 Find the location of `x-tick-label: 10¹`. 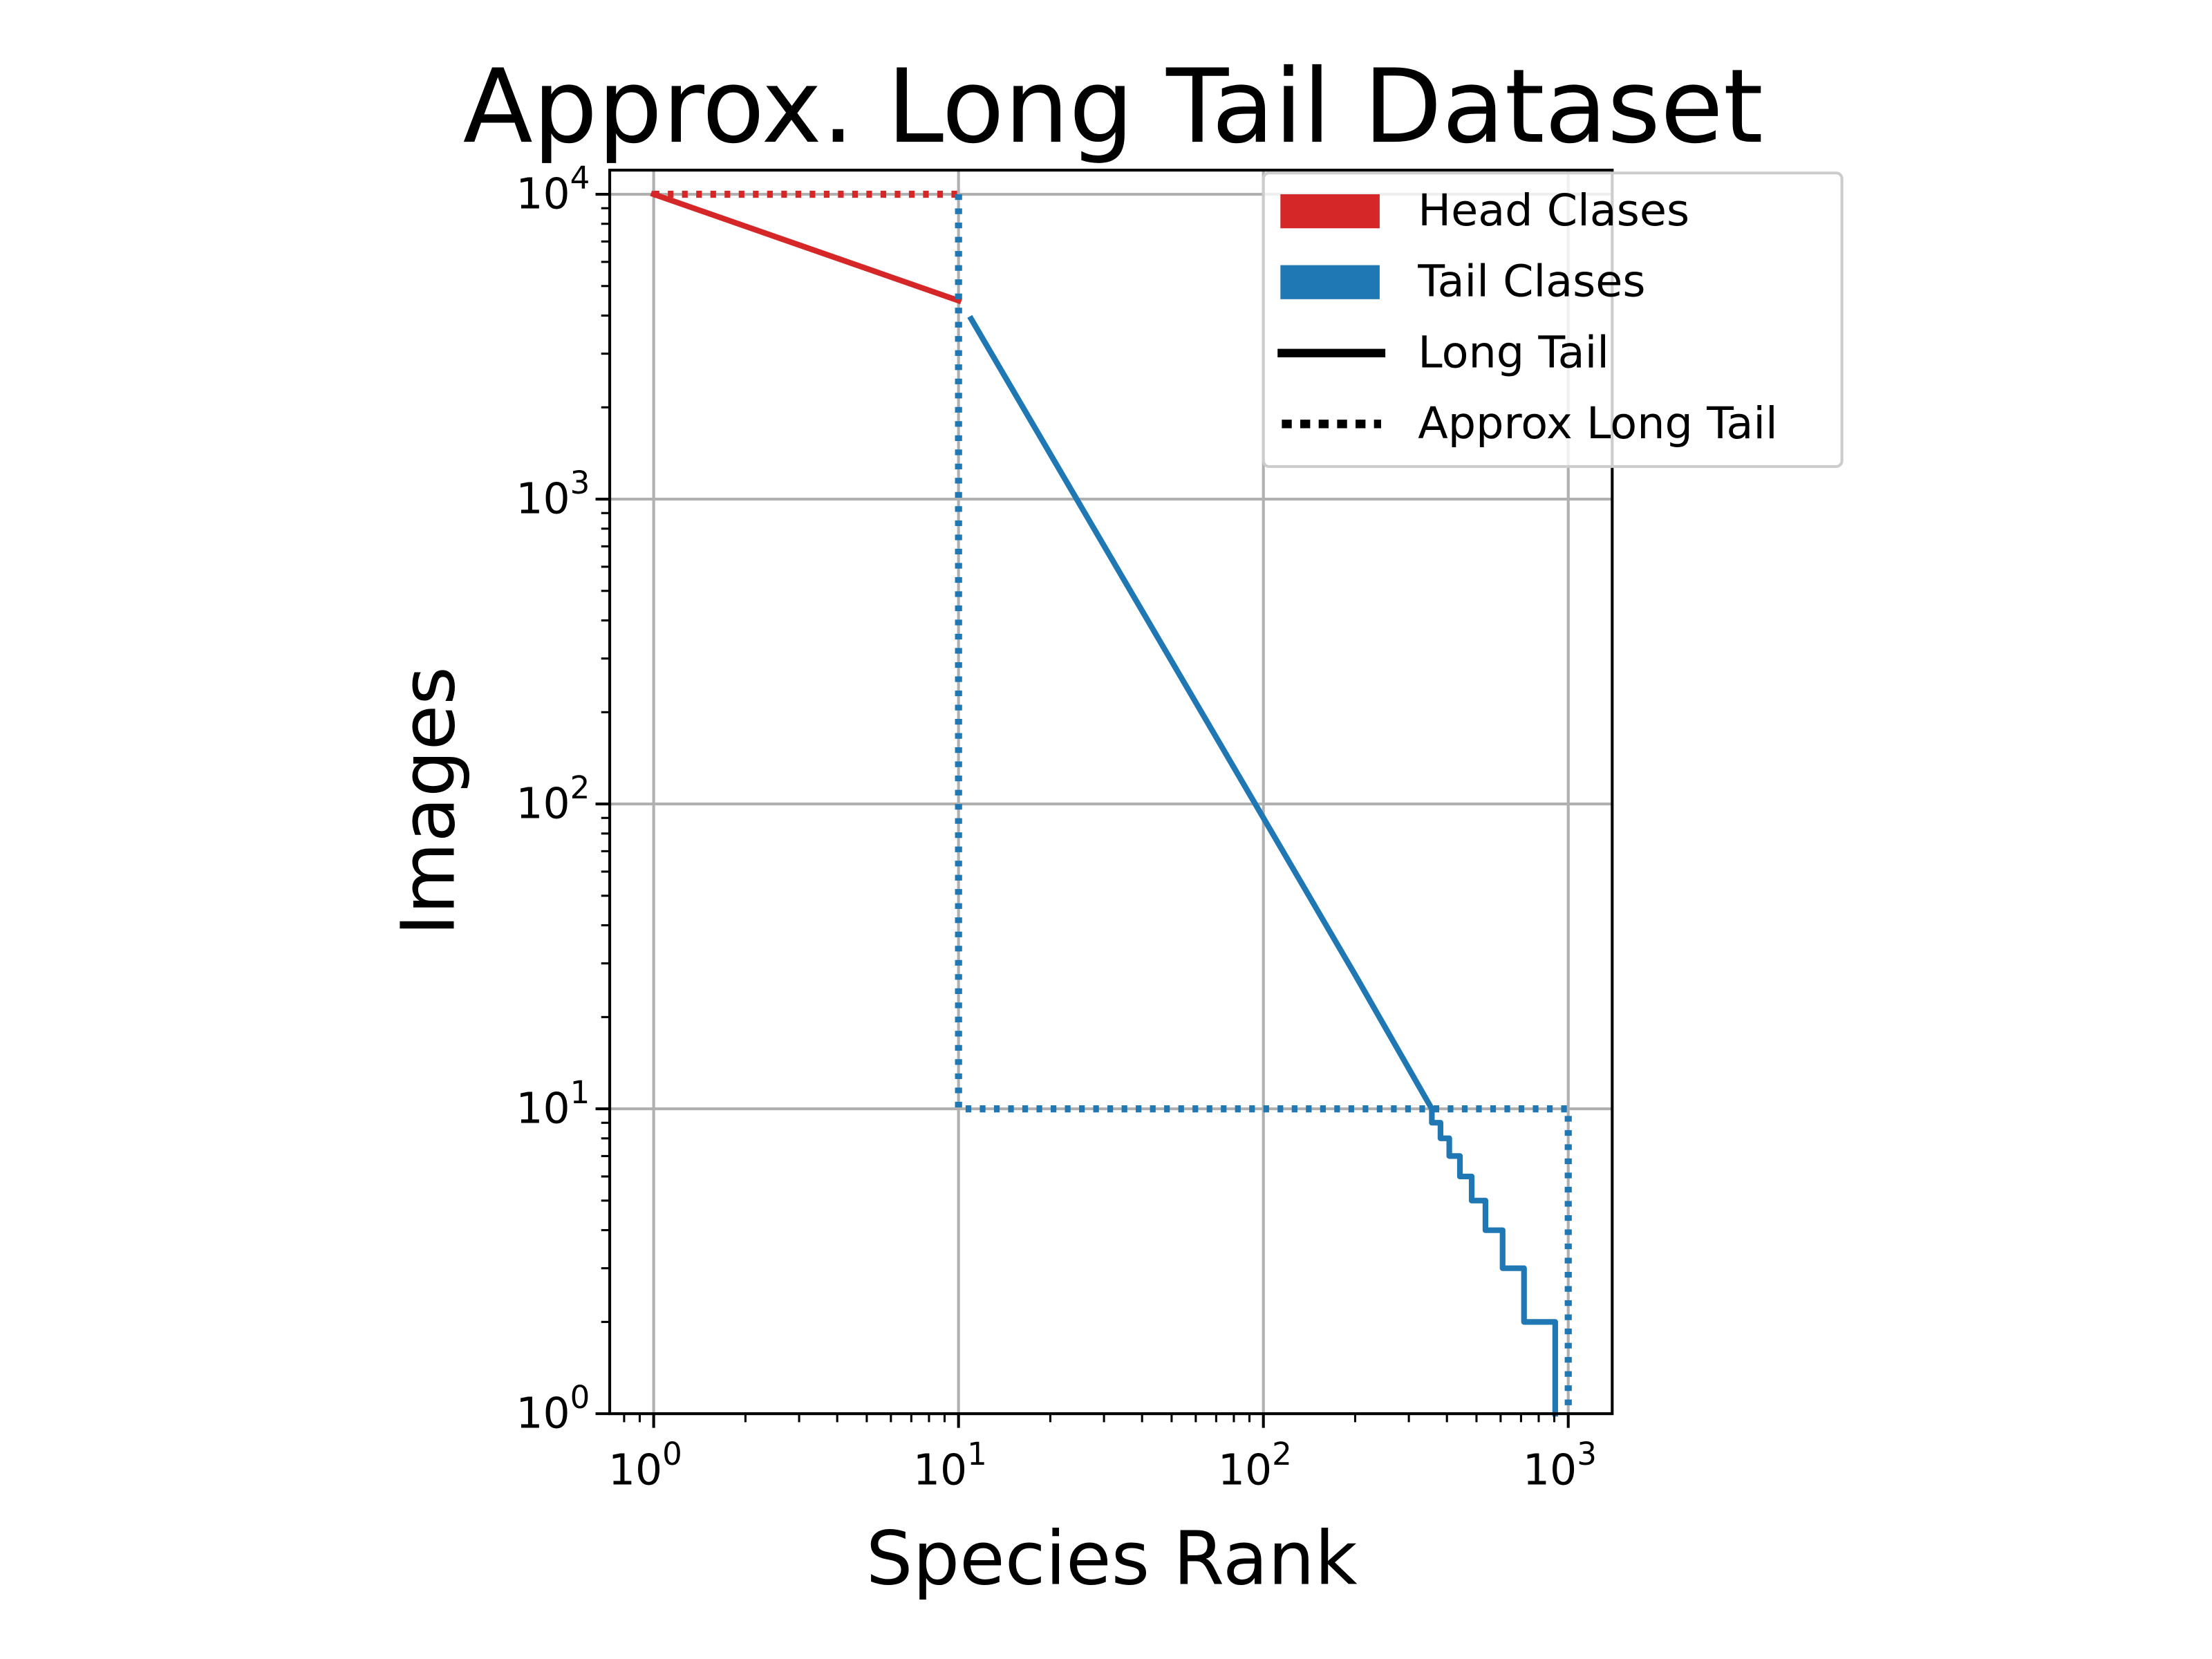

x-tick-label: 10¹ is located at coordinates (950, 1465).